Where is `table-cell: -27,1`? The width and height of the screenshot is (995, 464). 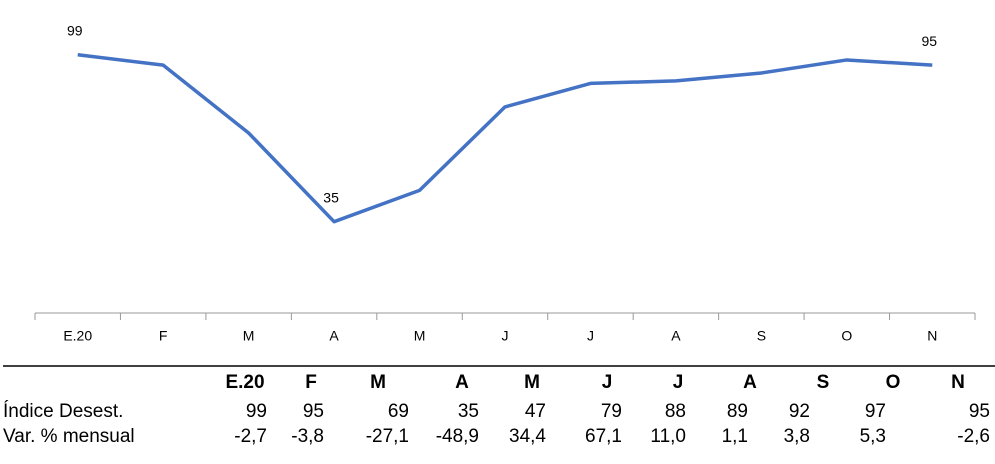
table-cell: -27,1 is located at coordinates (387, 436).